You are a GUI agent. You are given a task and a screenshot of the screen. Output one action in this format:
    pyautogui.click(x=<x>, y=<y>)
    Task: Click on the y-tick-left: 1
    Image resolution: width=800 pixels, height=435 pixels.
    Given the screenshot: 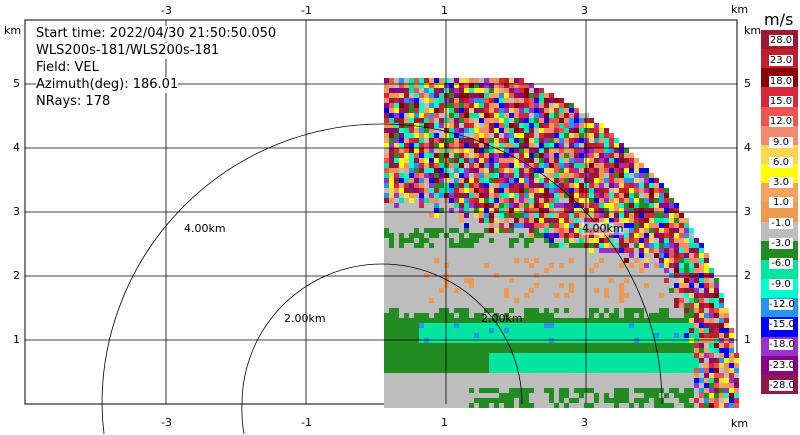 What is the action you would take?
    pyautogui.click(x=16, y=339)
    